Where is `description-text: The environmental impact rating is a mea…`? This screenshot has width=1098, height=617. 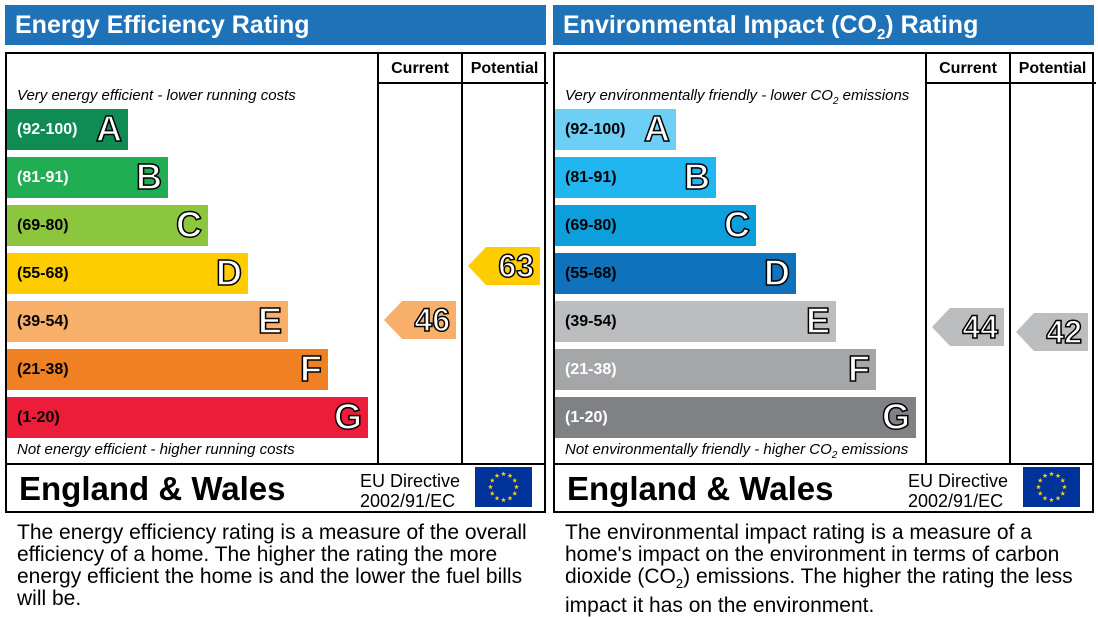 description-text: The environmental impact rating is a mea… is located at coordinates (812, 554).